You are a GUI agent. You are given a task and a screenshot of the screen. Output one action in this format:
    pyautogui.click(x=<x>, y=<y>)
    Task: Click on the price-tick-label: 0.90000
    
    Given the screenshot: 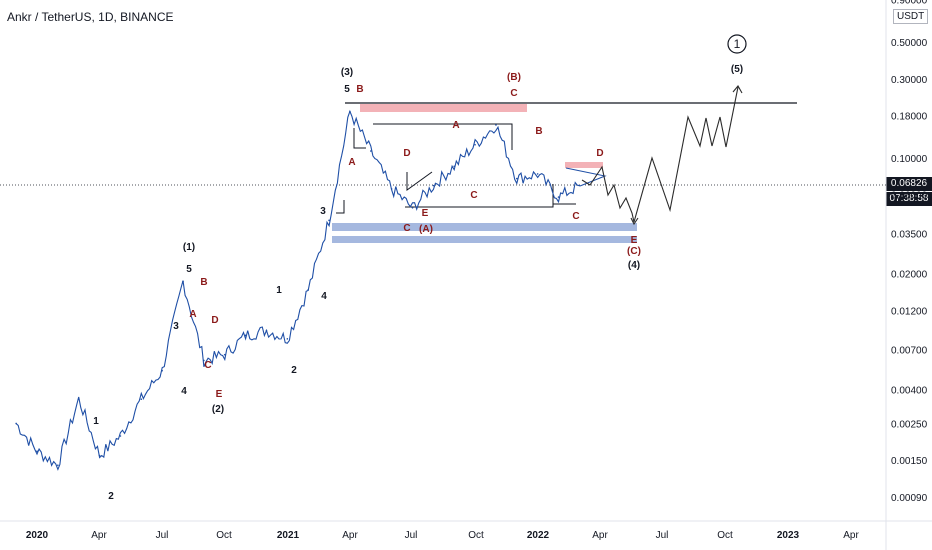 What is the action you would take?
    pyautogui.click(x=909, y=3)
    